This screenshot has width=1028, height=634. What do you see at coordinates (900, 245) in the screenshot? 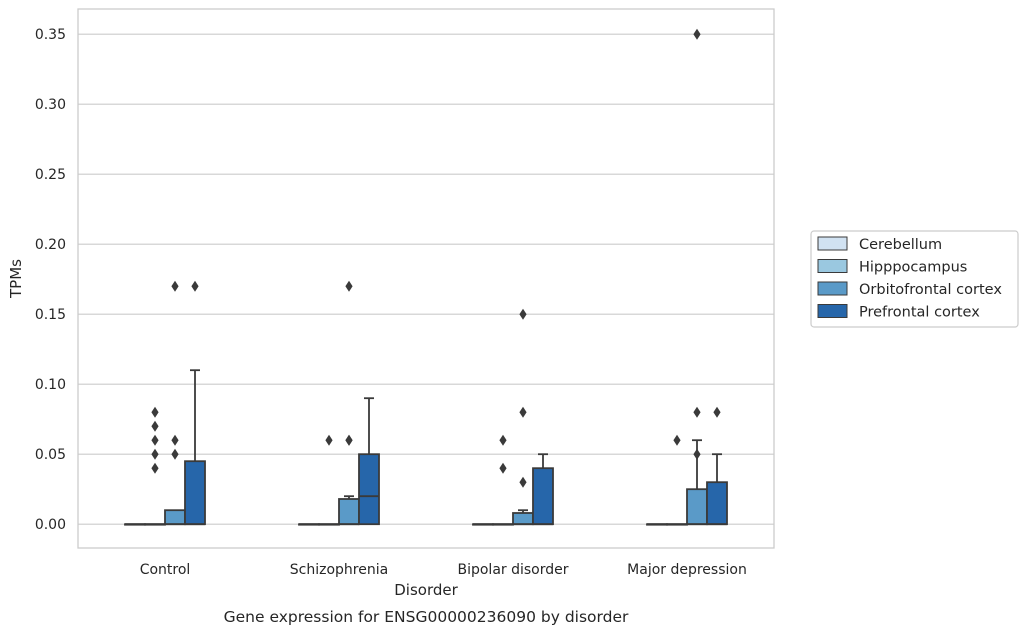
I see `legend-label: Cerebellum` at bounding box center [900, 245].